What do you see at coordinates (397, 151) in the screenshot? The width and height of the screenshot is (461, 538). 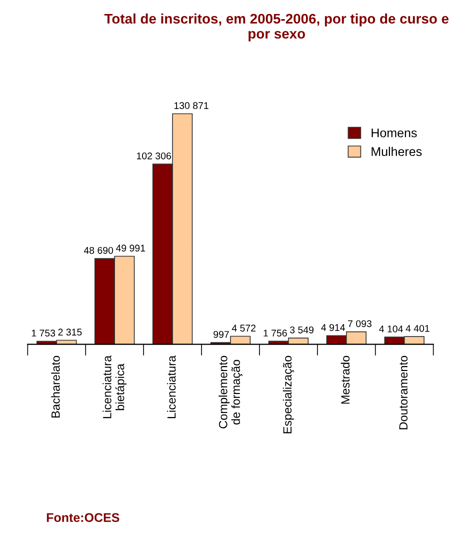 I see `legend-label: Mulheres` at bounding box center [397, 151].